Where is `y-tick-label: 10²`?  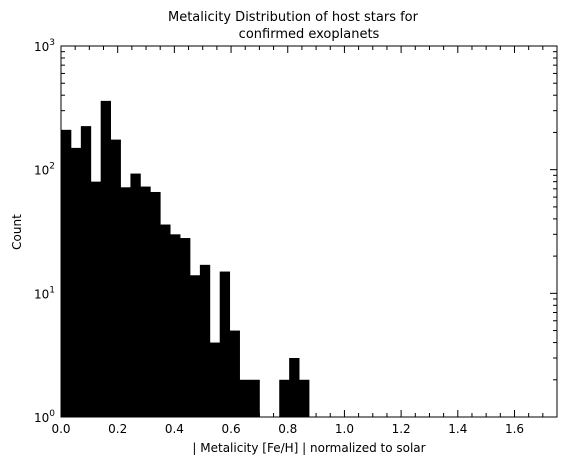
y-tick-label: 10² is located at coordinates (44, 170).